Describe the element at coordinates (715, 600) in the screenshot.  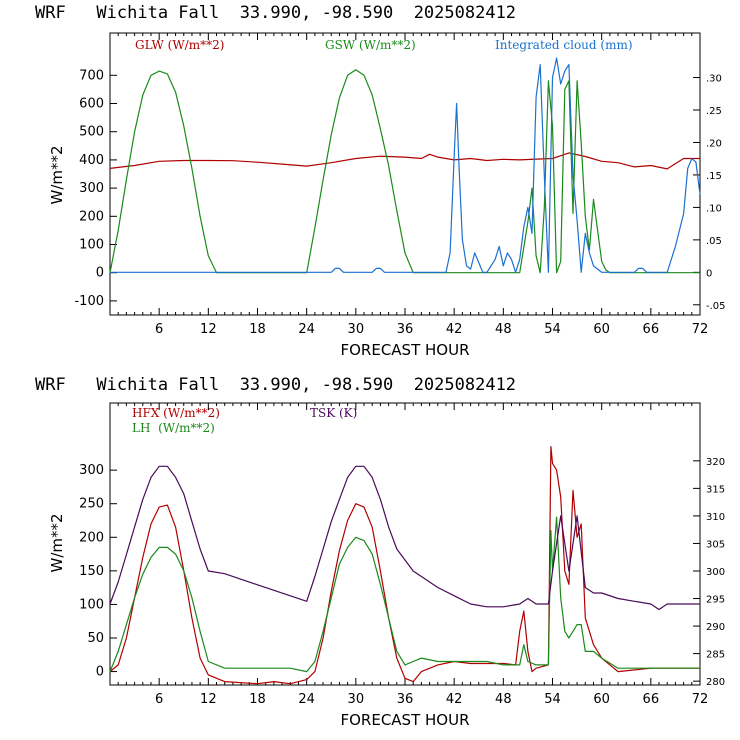
I see `y2-tick-label: 295` at that location.